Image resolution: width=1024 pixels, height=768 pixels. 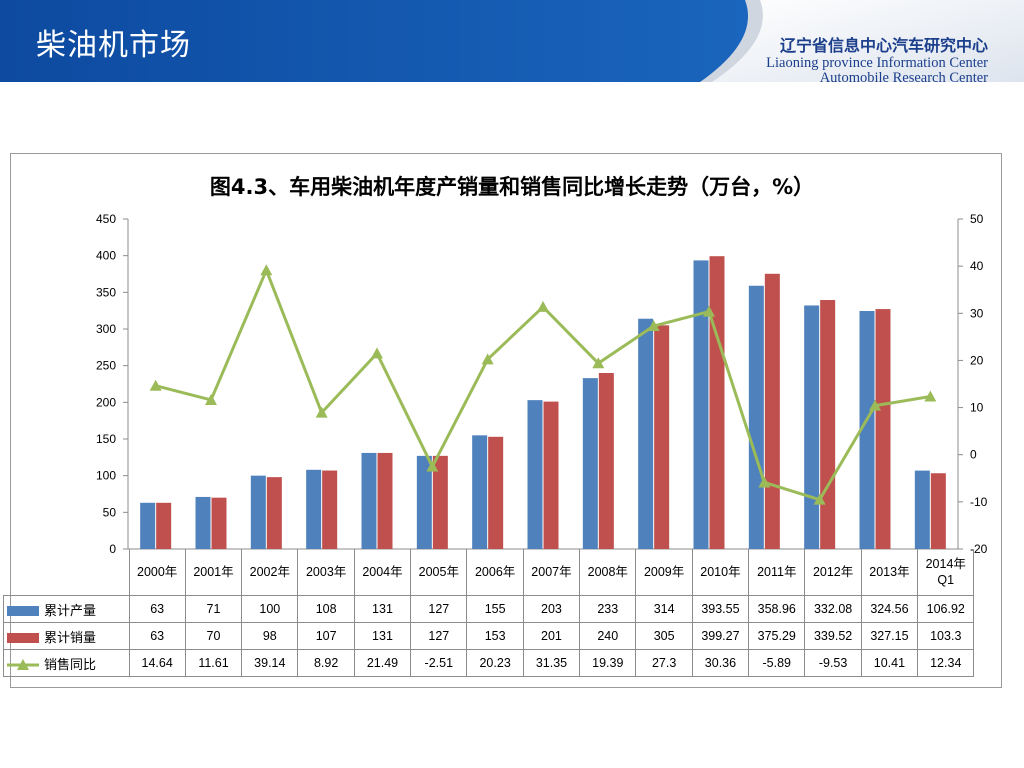 What do you see at coordinates (70, 610) in the screenshot?
I see `legend-label: 累计产量` at bounding box center [70, 610].